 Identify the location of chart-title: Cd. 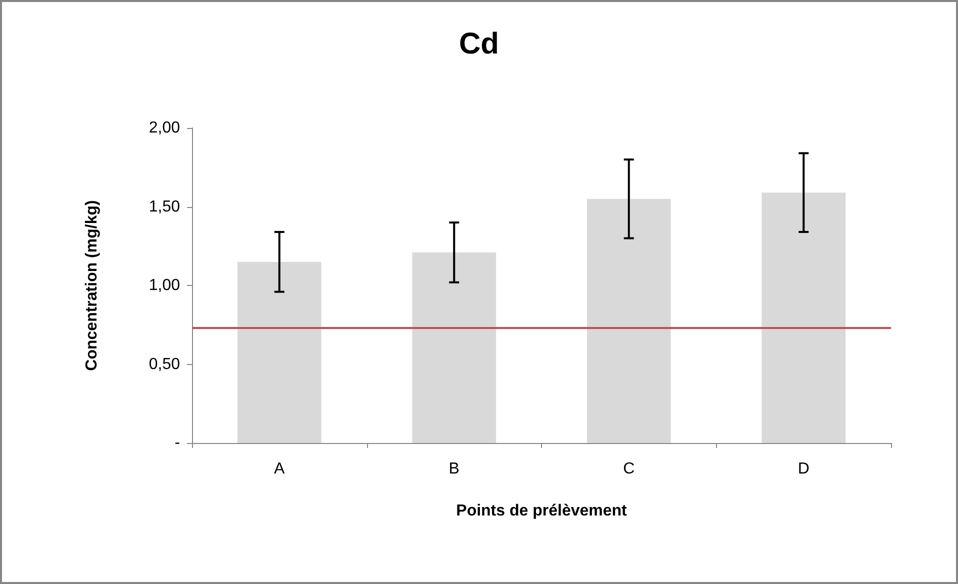
(479, 44).